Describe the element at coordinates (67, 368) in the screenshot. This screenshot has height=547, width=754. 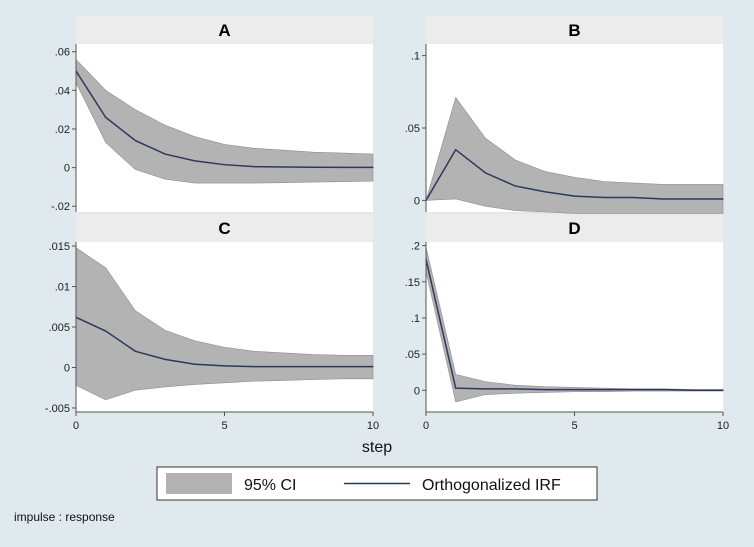
I see `panel-c-y-tick-label: 0` at that location.